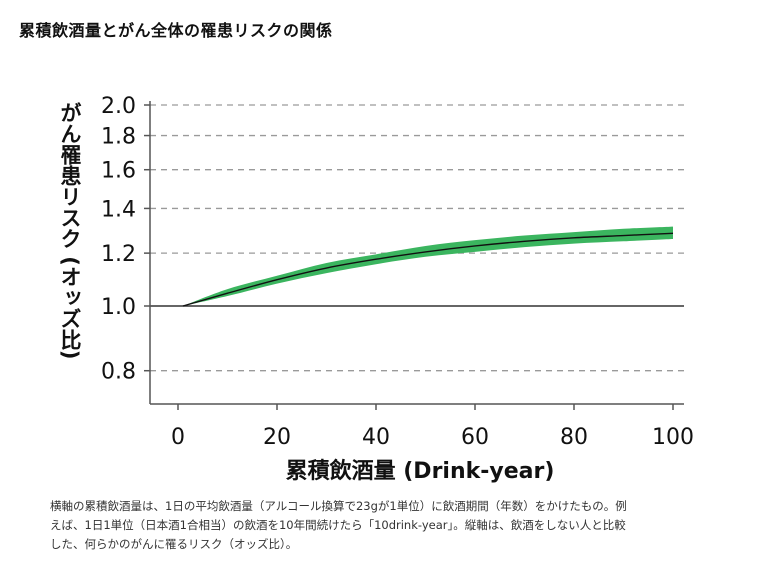  Describe the element at coordinates (70, 230) in the screenshot. I see `y-axis-label: がん罹患リスク (オッズ比)` at that location.